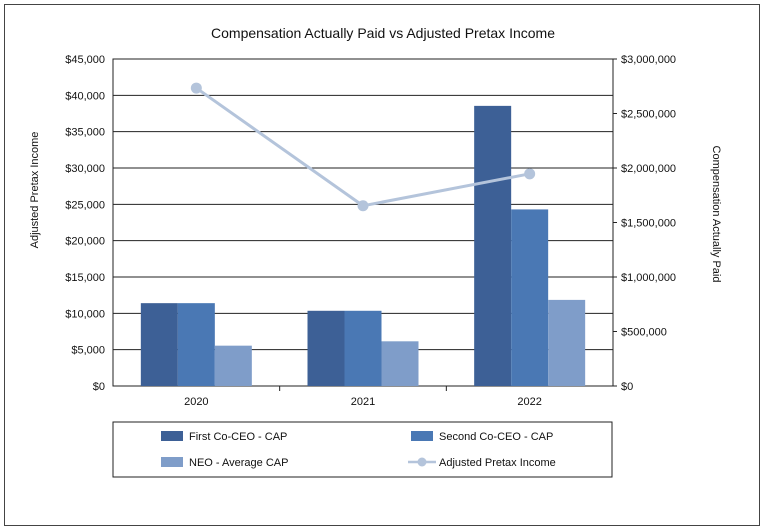  What do you see at coordinates (85, 169) in the screenshot?
I see `left-tick-label: $30,000` at bounding box center [85, 169].